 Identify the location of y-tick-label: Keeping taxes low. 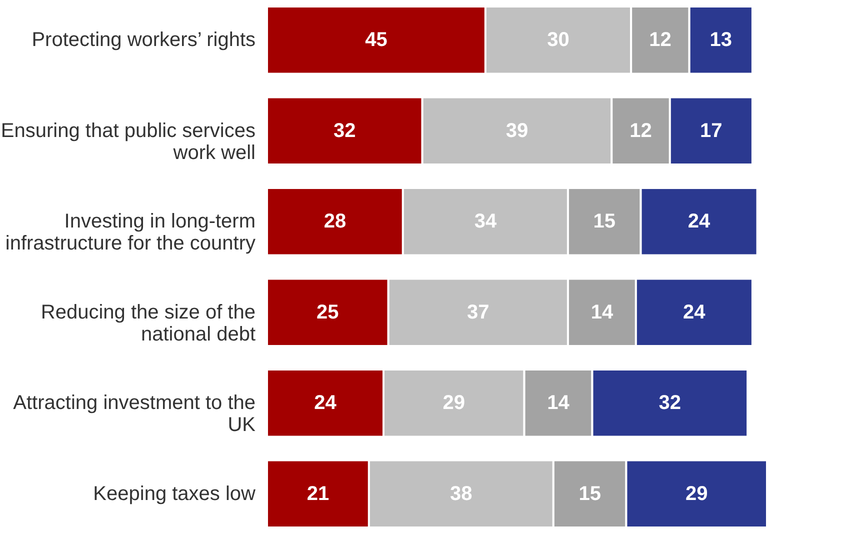
(174, 493).